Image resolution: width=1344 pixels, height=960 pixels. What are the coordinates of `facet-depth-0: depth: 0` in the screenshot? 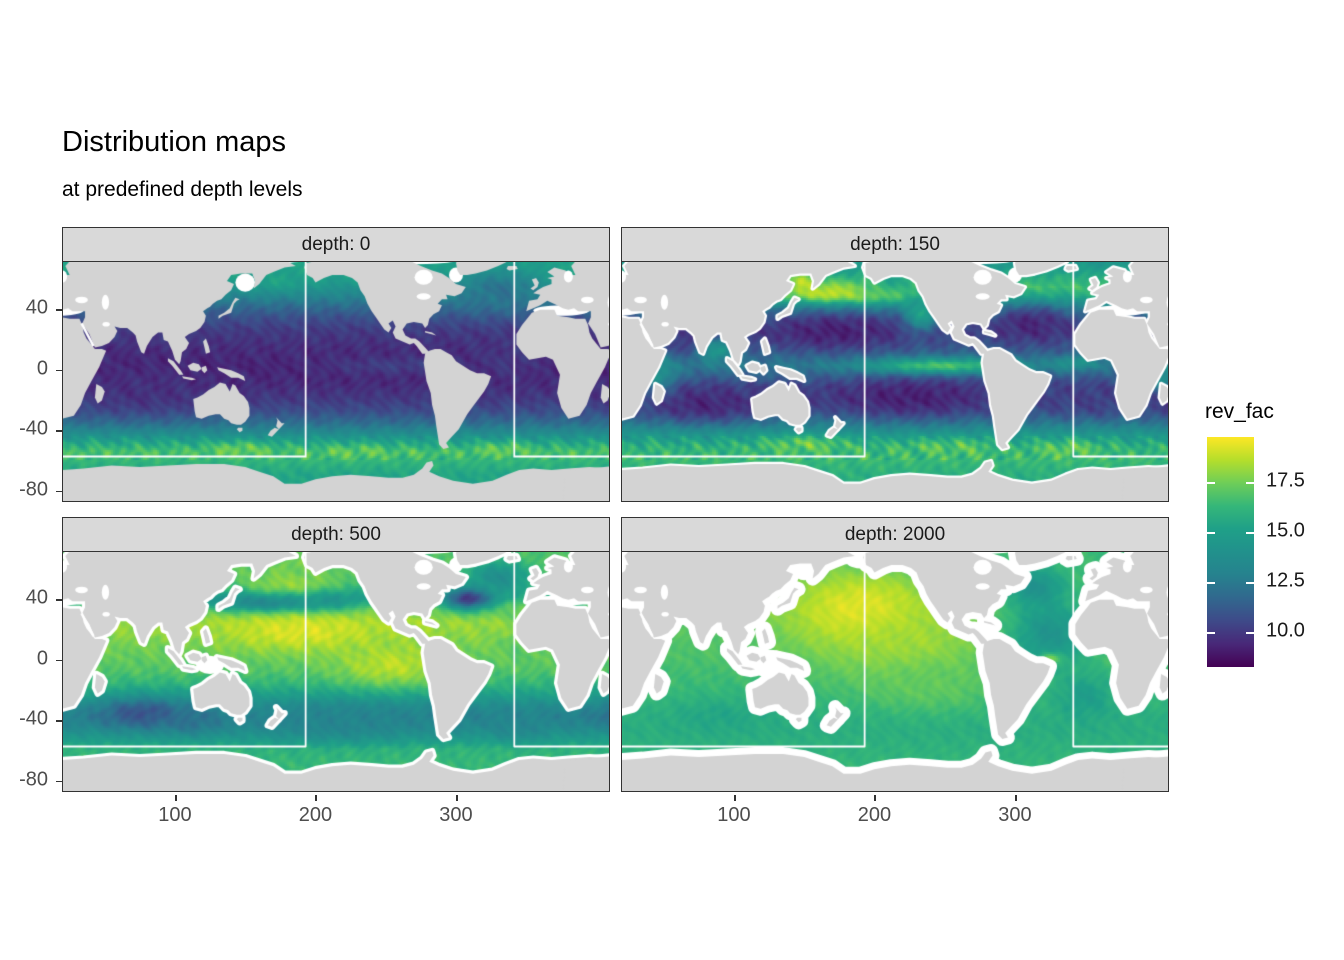 It's located at (336, 364).